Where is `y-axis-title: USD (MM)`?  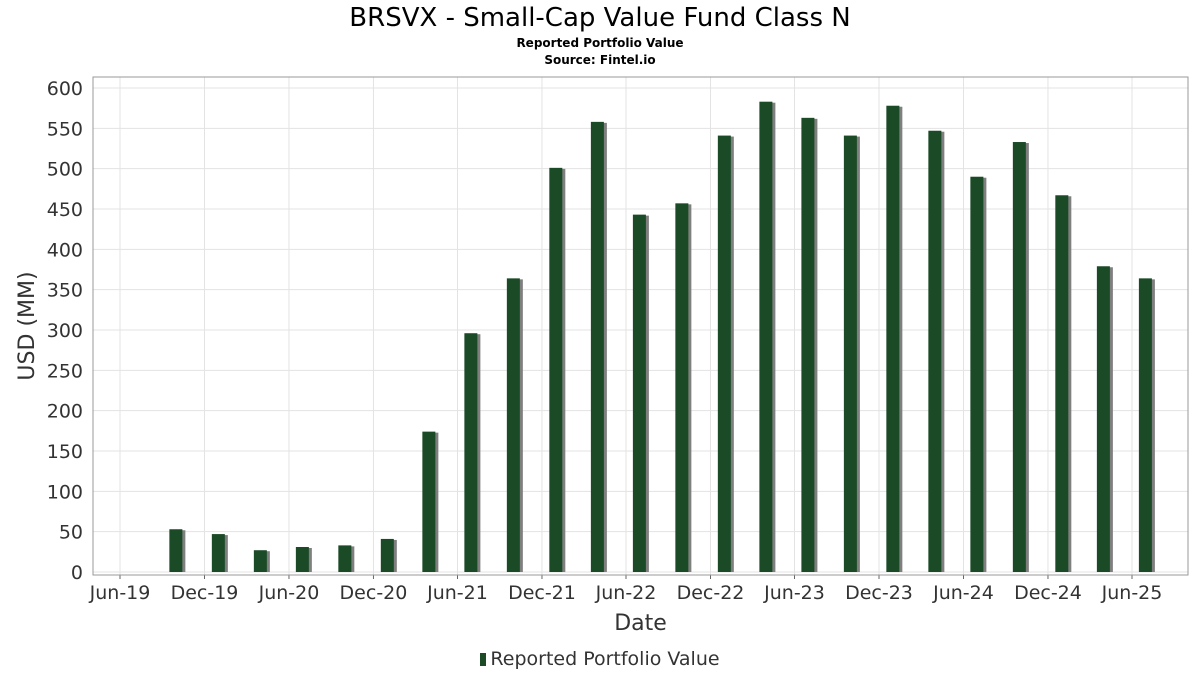 y-axis-title: USD (MM) is located at coordinates (27, 325).